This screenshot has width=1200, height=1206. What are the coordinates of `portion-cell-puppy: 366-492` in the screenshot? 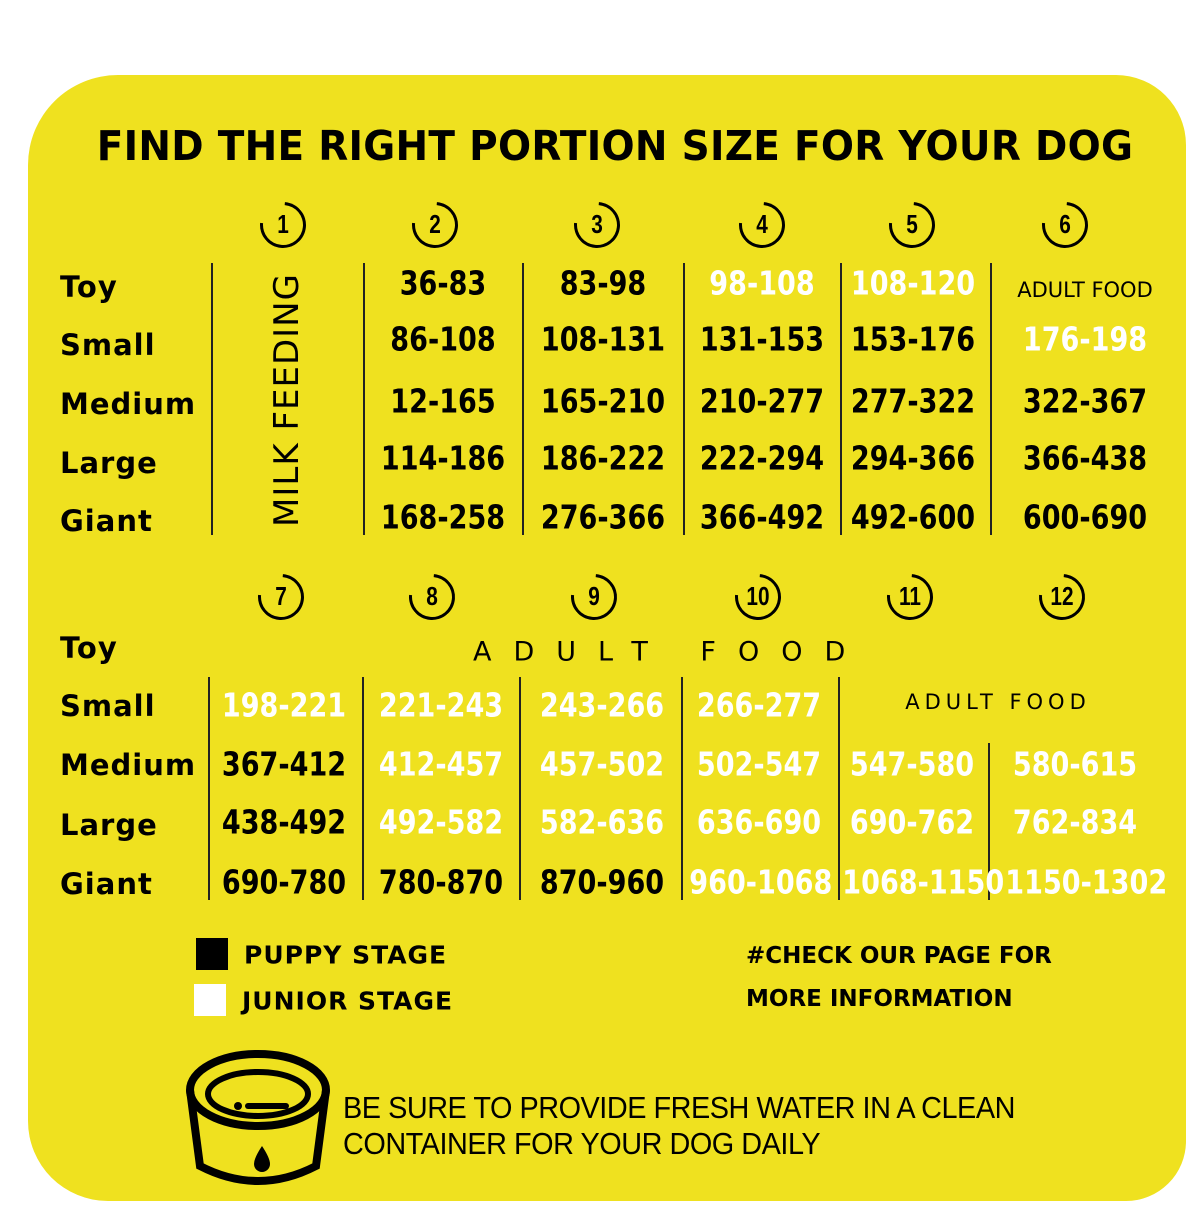 It's located at (762, 517).